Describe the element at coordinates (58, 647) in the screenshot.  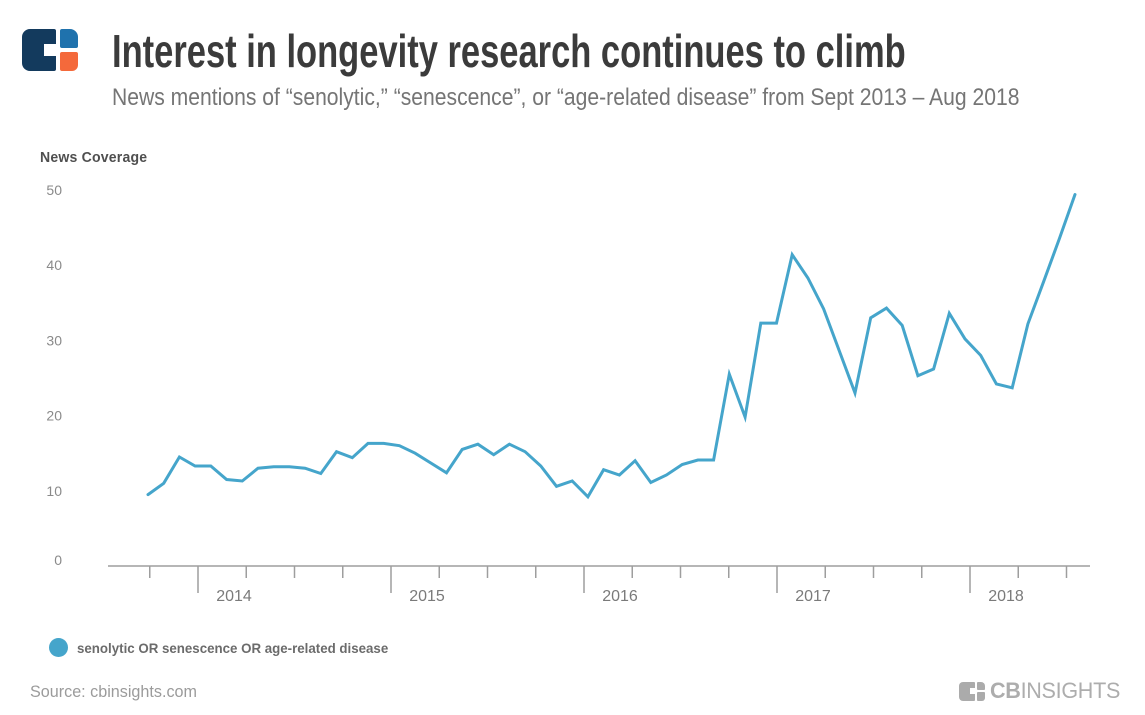
I see `legend-marker-dot` at that location.